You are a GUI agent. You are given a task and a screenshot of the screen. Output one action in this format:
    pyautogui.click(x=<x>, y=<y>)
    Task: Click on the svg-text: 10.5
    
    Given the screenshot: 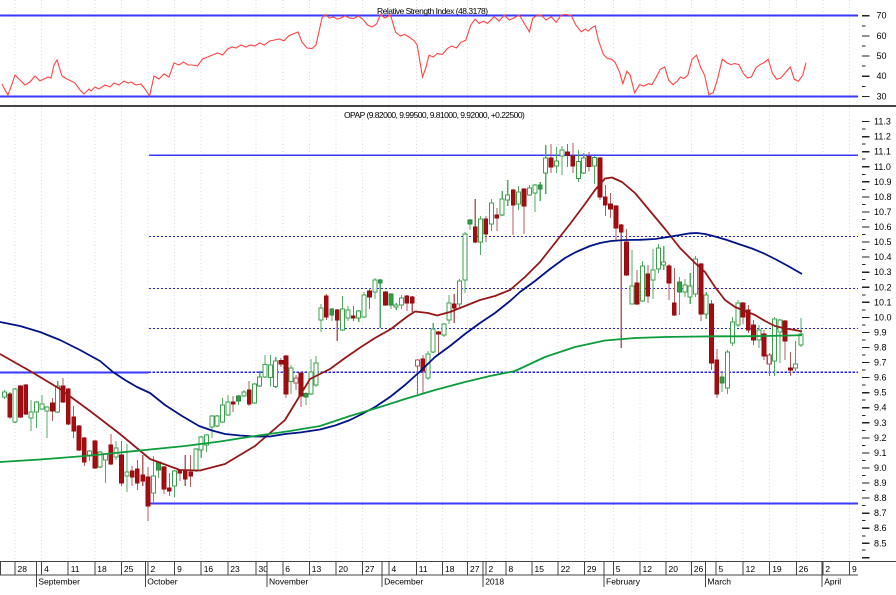 What is the action you would take?
    pyautogui.click(x=883, y=242)
    